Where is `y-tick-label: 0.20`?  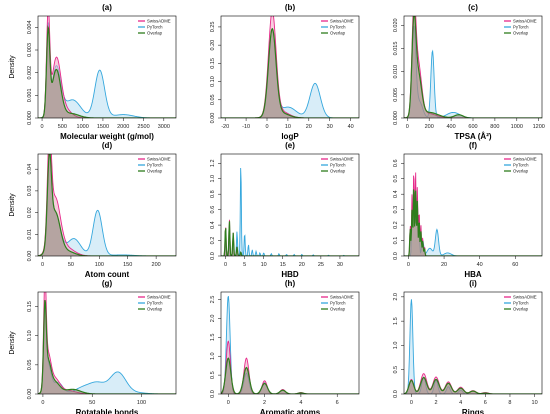 y-tick-label: 0.20 is located at coordinates (213, 45).